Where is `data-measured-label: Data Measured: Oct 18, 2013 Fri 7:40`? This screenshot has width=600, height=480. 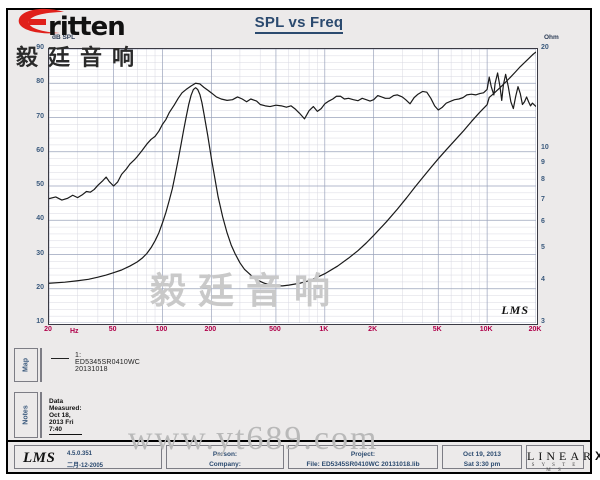 data-measured-label: Data Measured: Oct 18, 2013 Fri 7:40 is located at coordinates (65, 416).